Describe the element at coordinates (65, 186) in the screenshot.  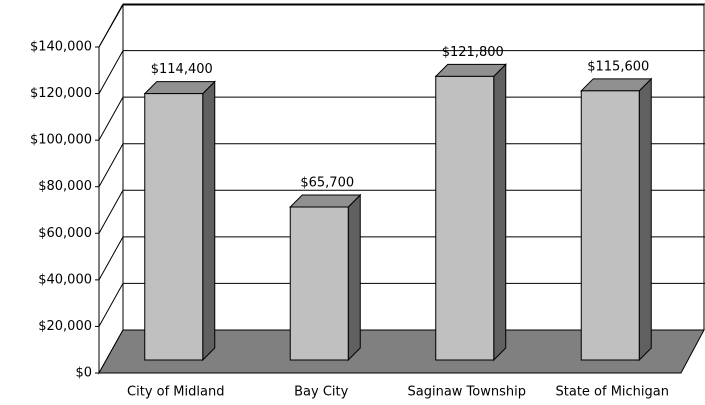
I see `y-tick-label: $80,000` at that location.